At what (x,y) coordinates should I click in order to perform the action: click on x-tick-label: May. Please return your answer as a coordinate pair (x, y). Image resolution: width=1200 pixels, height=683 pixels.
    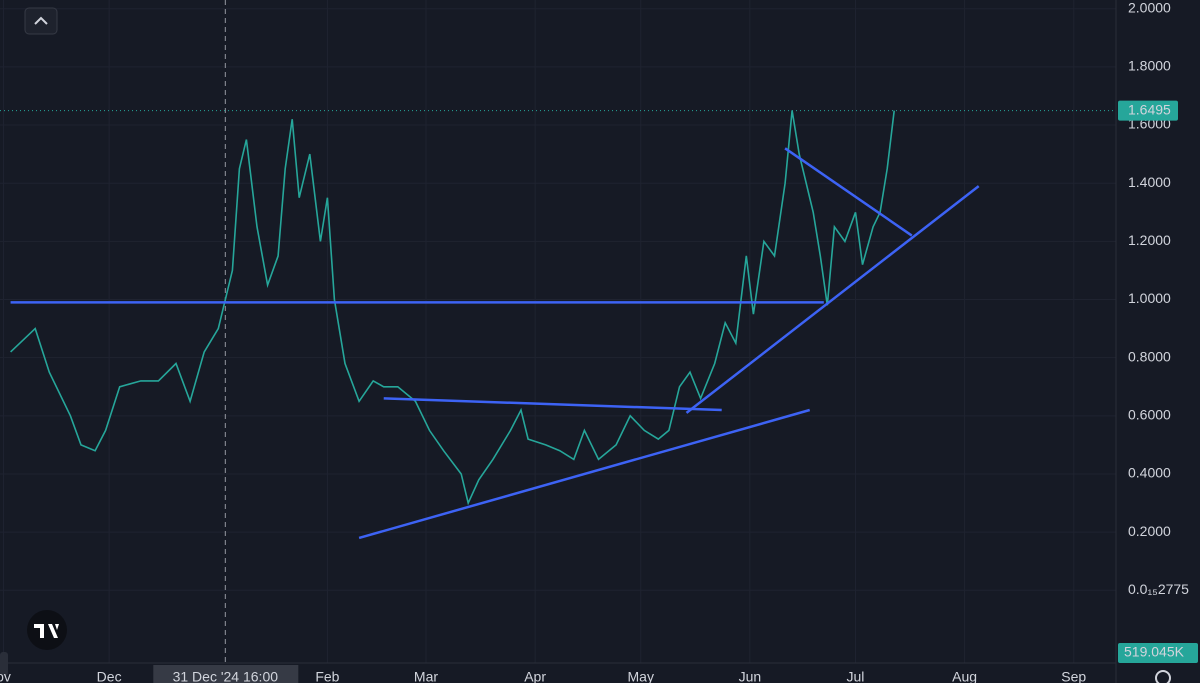
    Looking at the image, I should click on (641, 676).